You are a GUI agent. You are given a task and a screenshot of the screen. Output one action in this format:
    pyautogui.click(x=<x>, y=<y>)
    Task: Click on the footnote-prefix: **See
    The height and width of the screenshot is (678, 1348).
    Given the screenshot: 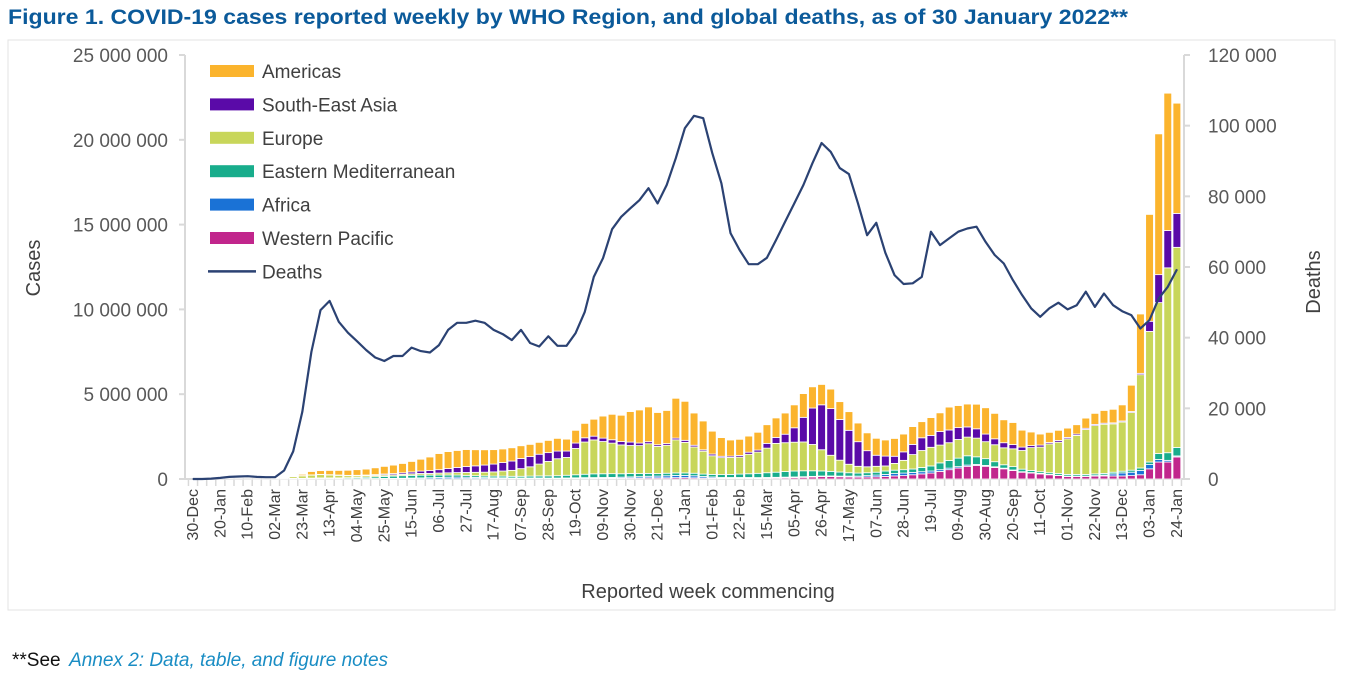 What is the action you would take?
    pyautogui.click(x=36, y=660)
    